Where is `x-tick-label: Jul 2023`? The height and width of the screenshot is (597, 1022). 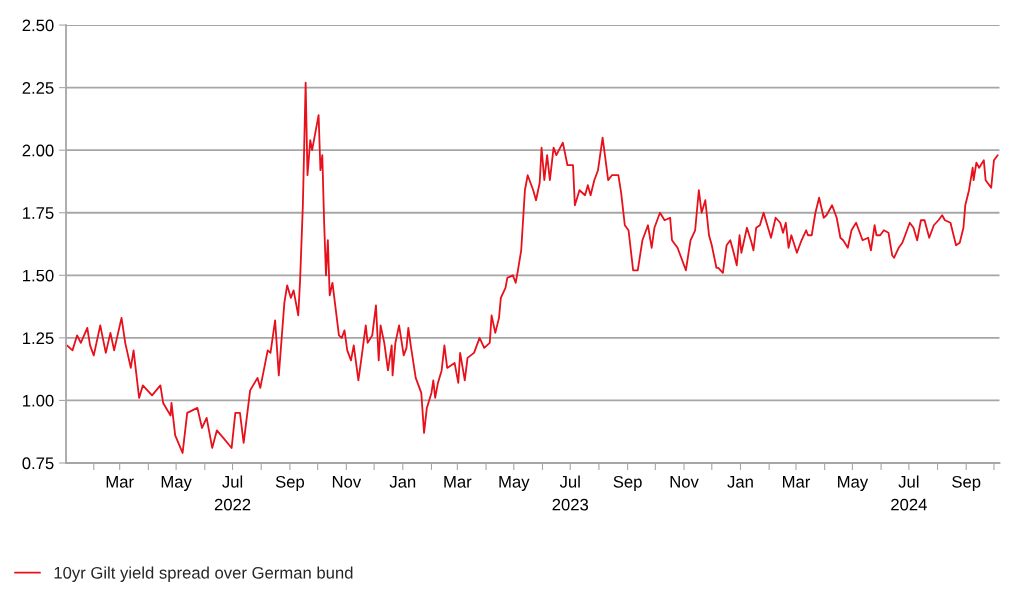
x-tick-label: Jul 2023 is located at coordinates (570, 493).